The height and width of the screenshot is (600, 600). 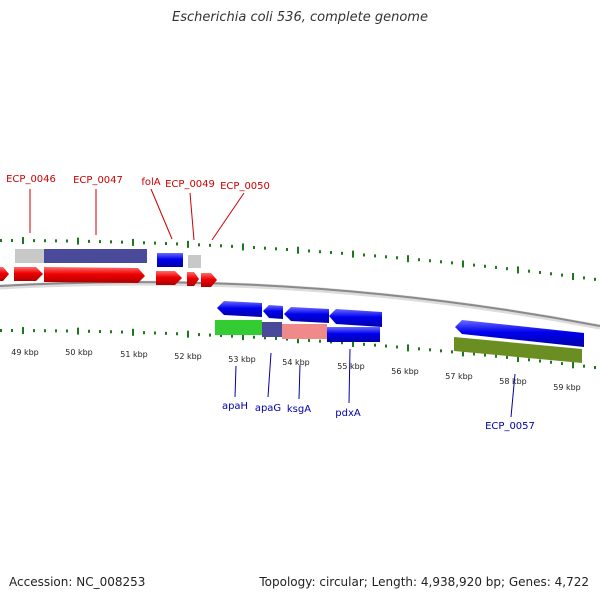 I want to click on feature-fola-product, so click(x=170, y=260).